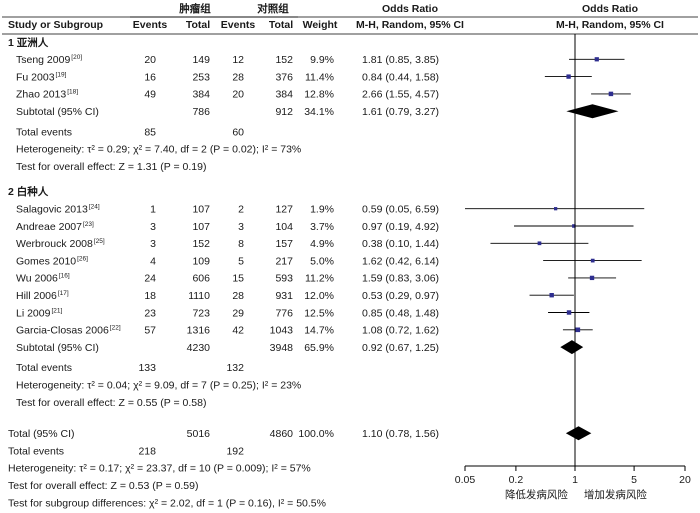  Describe the element at coordinates (153, 227) in the screenshot. I see `subgroup-2-study-2-events-1: 3` at that location.